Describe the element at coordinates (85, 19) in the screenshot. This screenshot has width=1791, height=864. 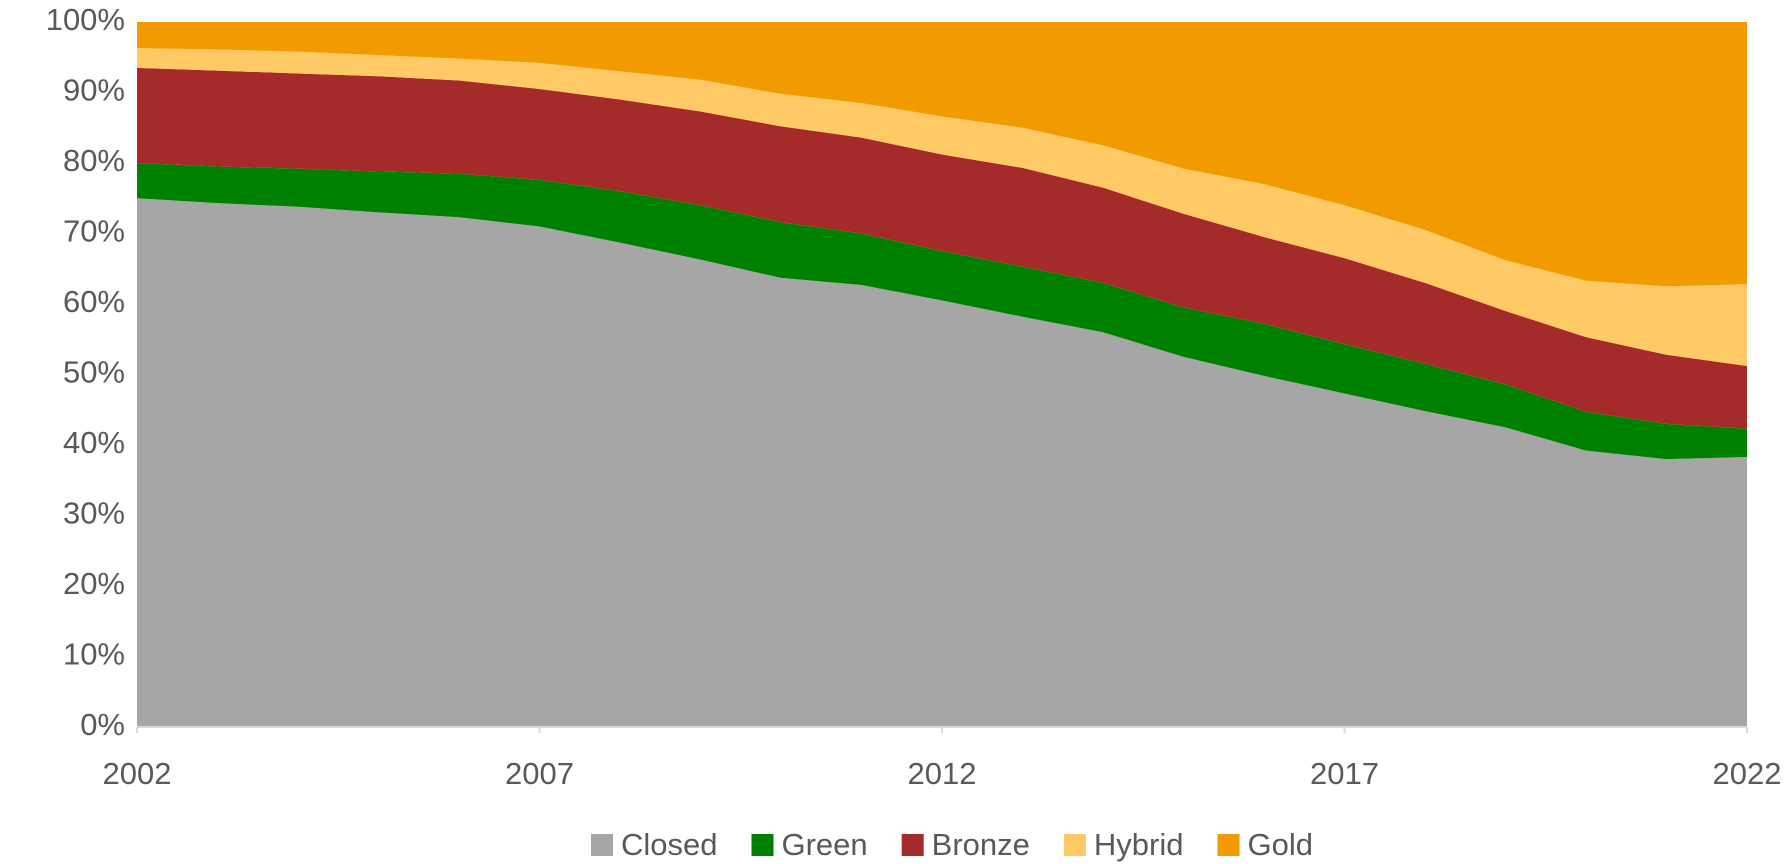
I see `y-tick-label: 100%` at that location.